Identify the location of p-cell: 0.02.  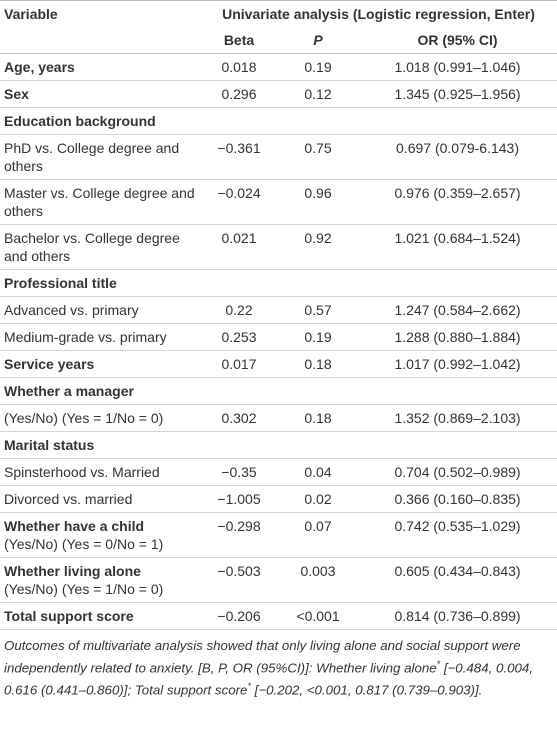
(318, 499).